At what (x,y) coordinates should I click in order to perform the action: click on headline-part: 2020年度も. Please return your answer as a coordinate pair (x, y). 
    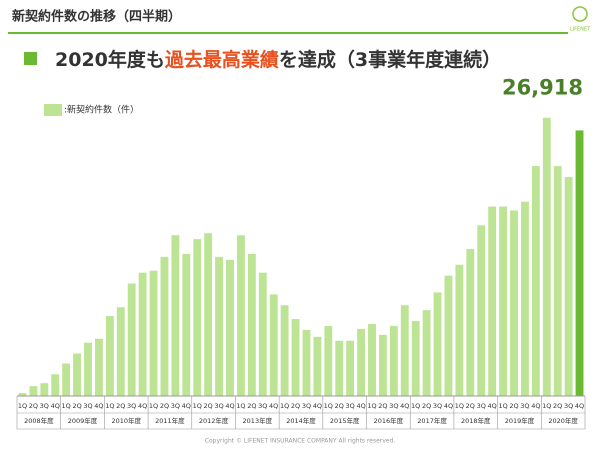
    Looking at the image, I should click on (110, 59).